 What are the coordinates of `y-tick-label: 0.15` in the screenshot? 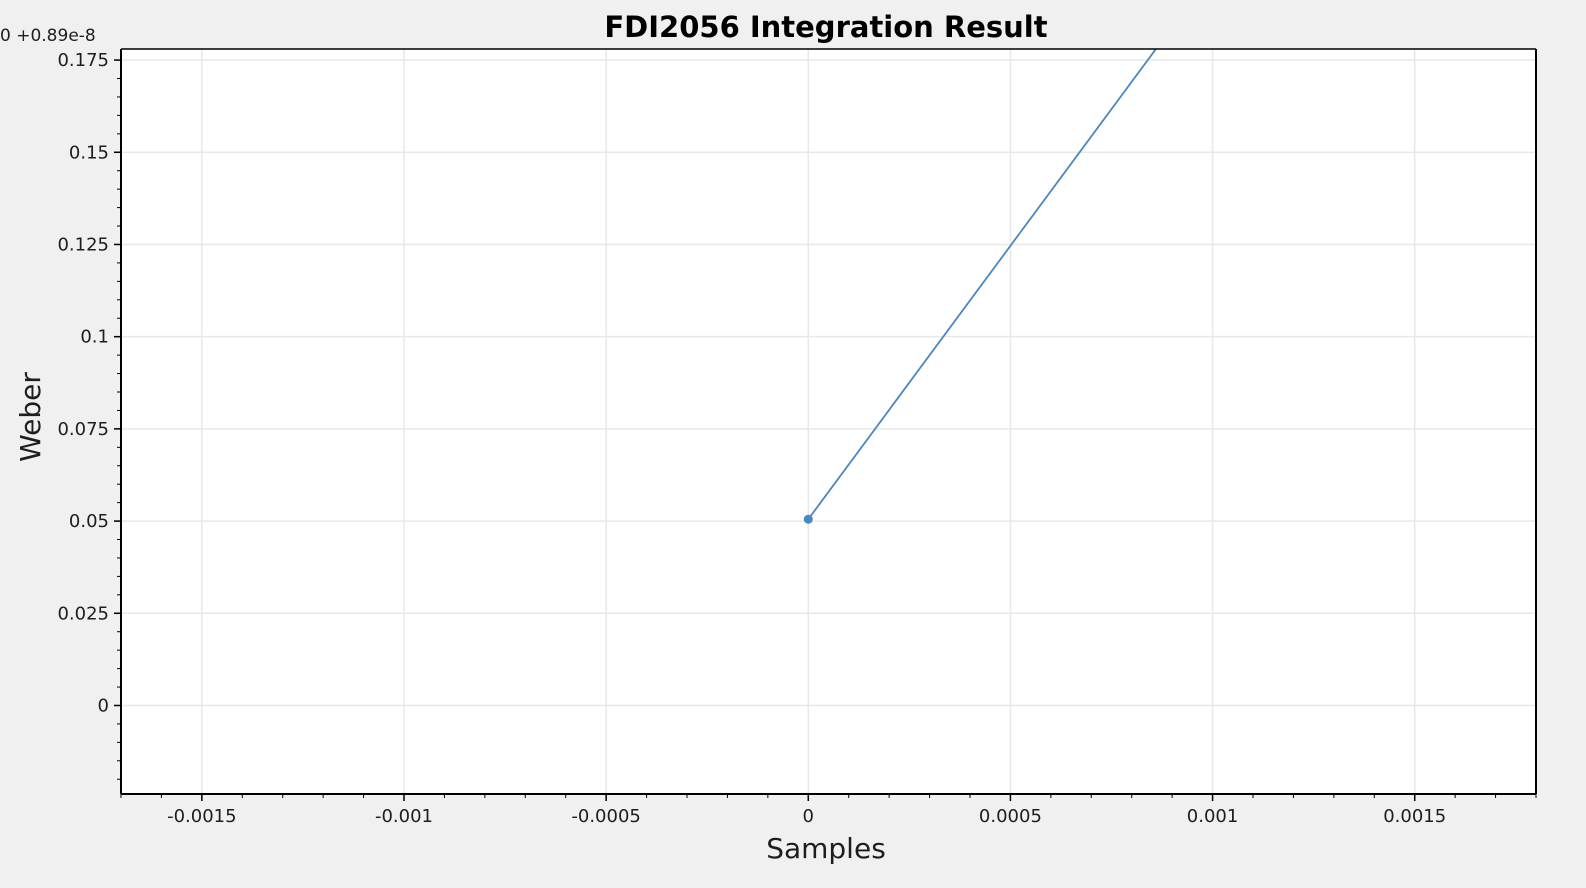 It's located at (89, 152).